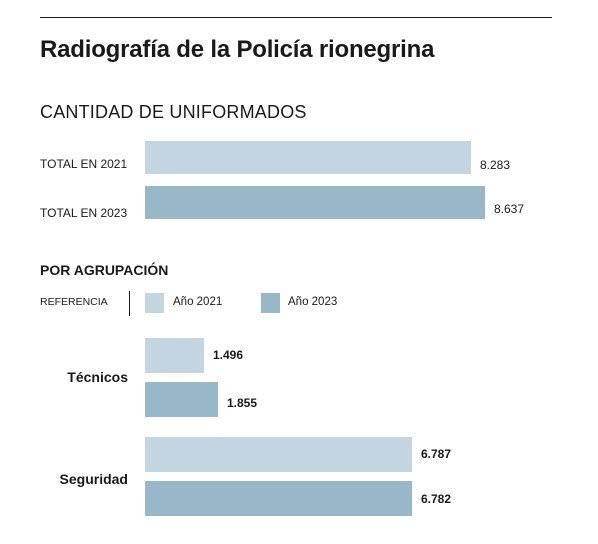 This screenshot has width=598, height=544. What do you see at coordinates (129, 303) in the screenshot?
I see `legend-divider` at bounding box center [129, 303].